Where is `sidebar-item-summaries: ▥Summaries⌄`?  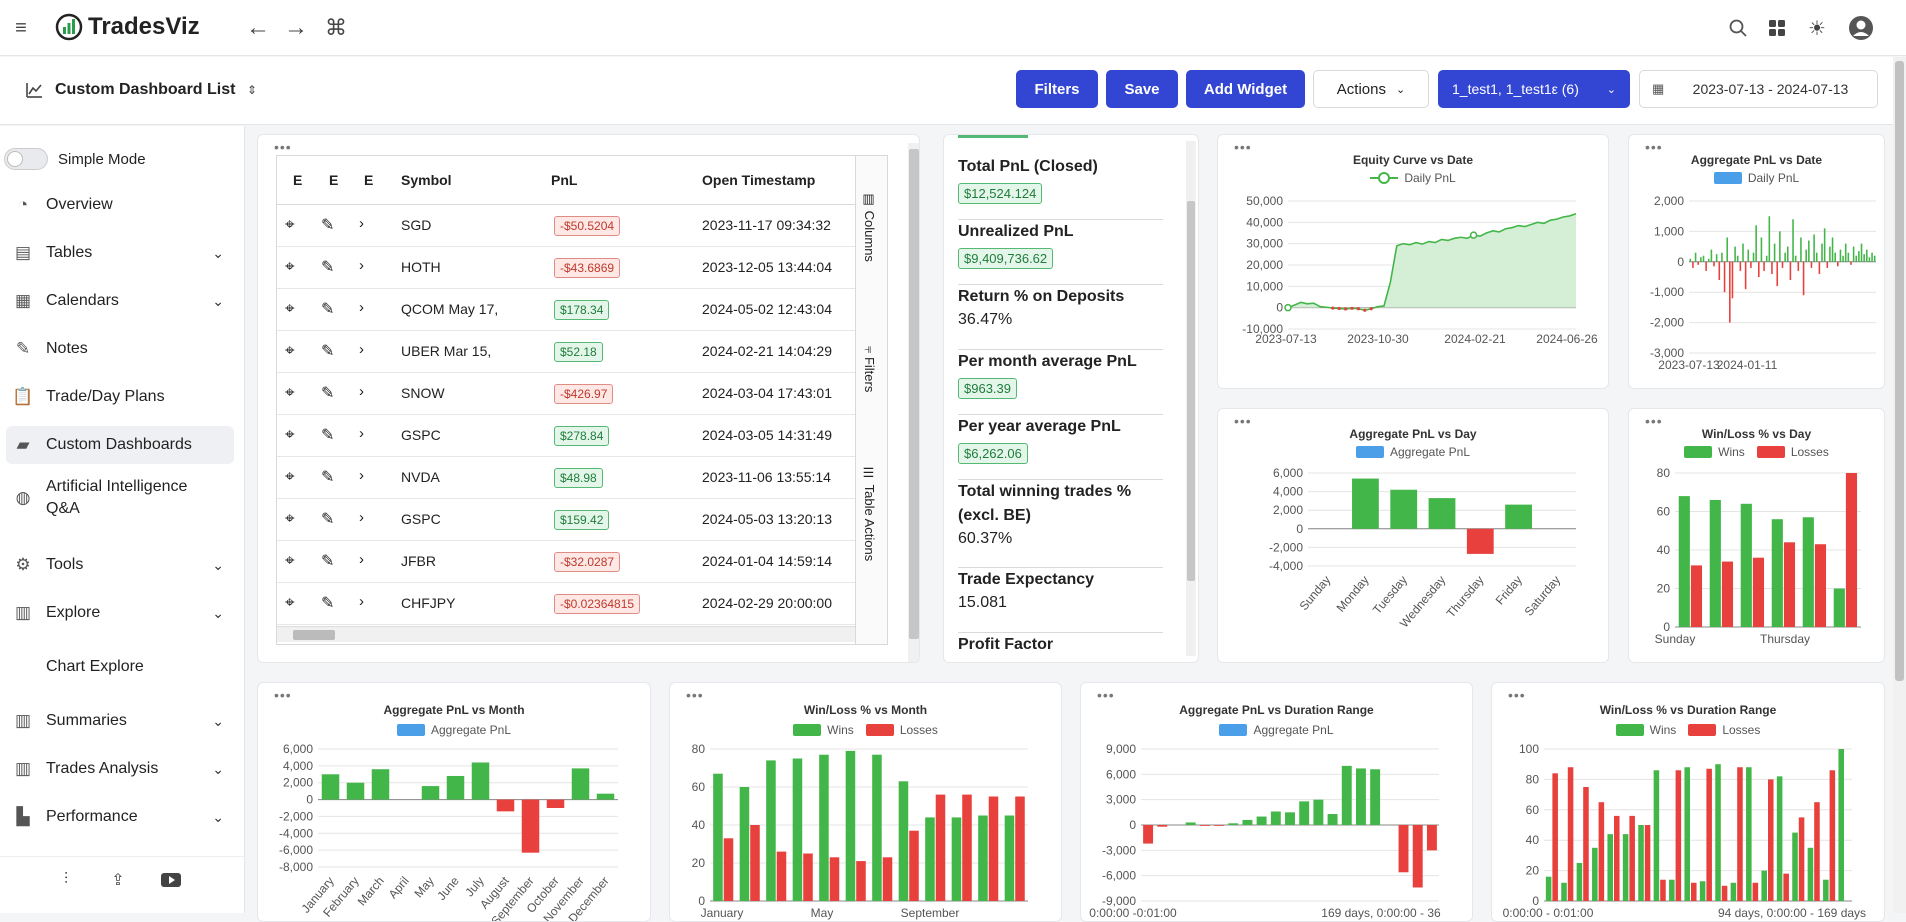 sidebar-item-summaries: ▥Summaries⌄ is located at coordinates (120, 721).